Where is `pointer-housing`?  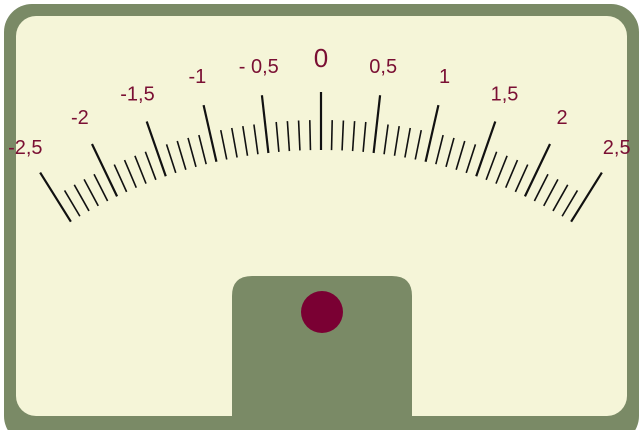 pointer-housing is located at coordinates (322, 353).